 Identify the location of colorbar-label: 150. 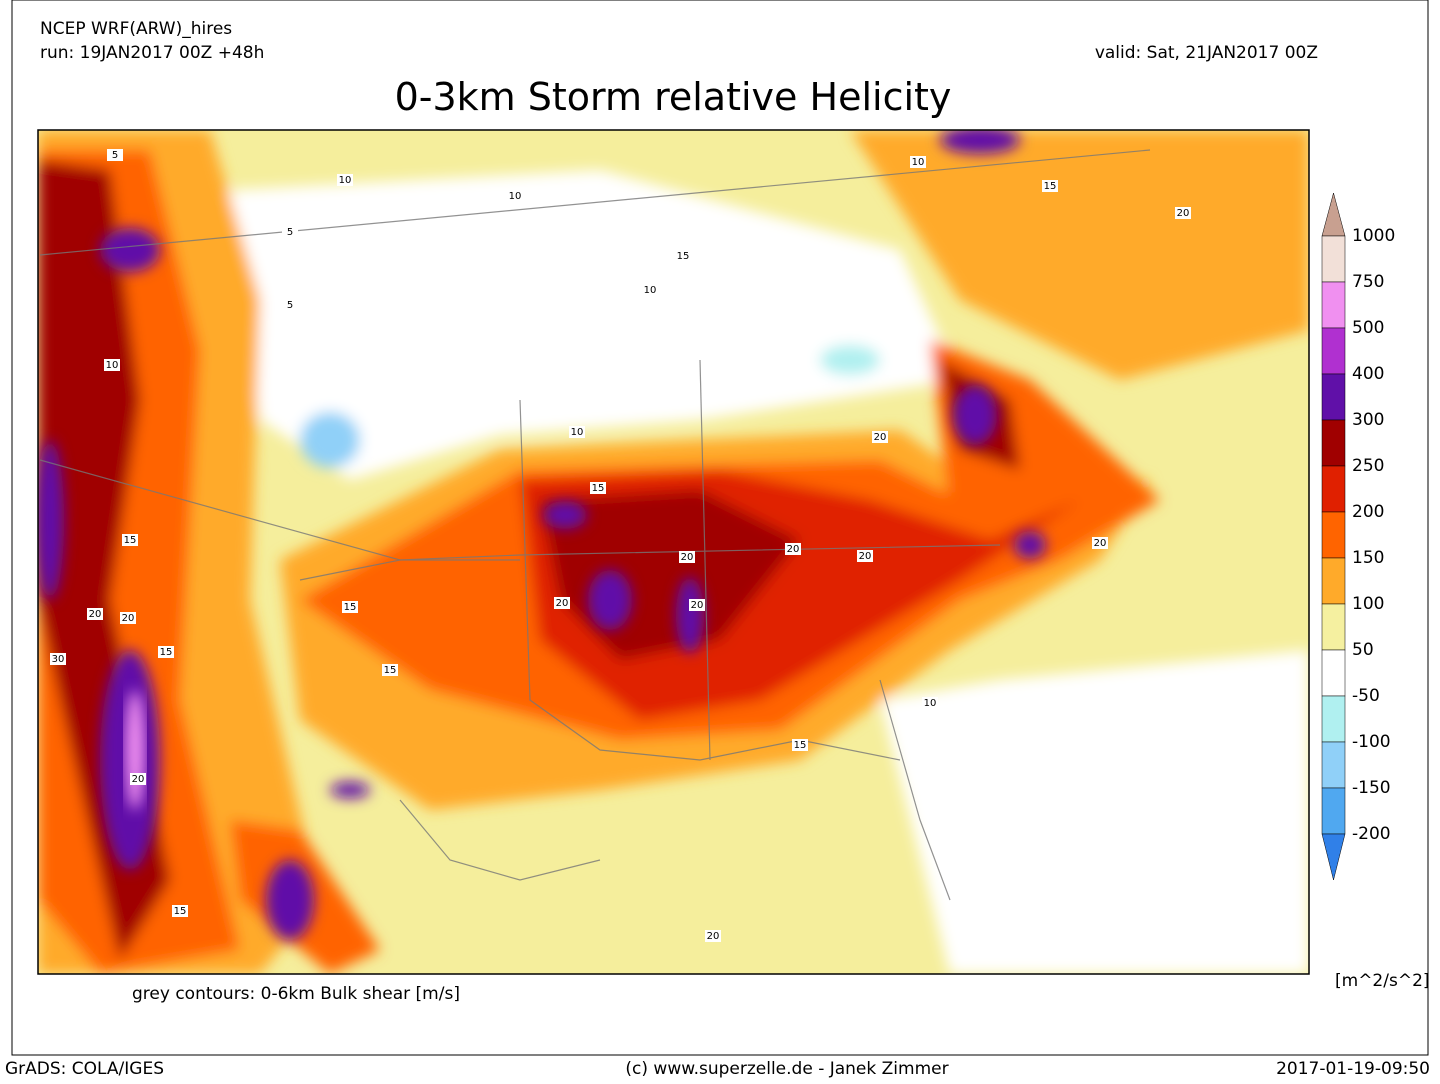
(1368, 558).